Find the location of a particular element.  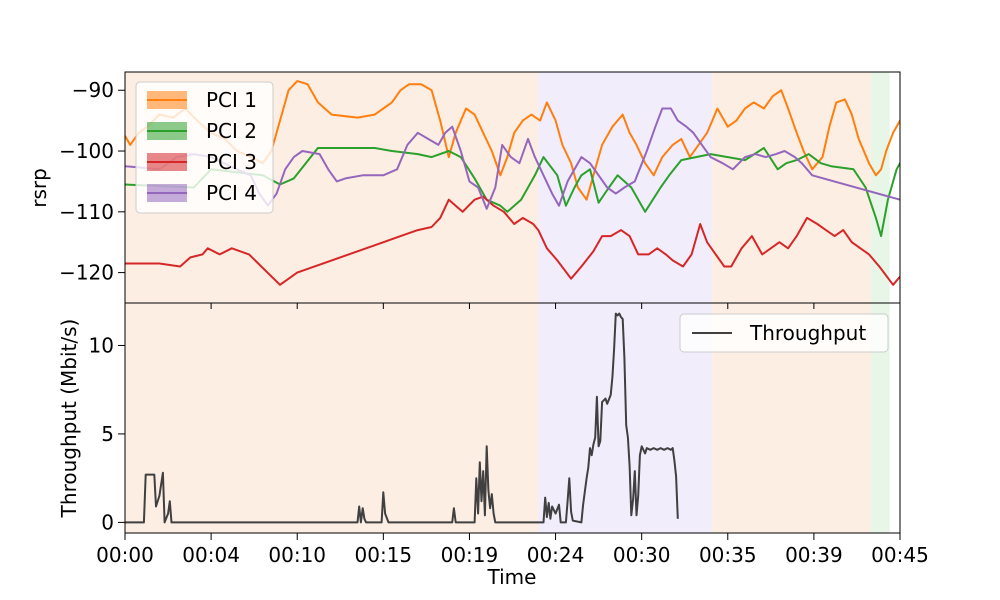

throughput-y-tick-label: 5 is located at coordinates (107, 434).